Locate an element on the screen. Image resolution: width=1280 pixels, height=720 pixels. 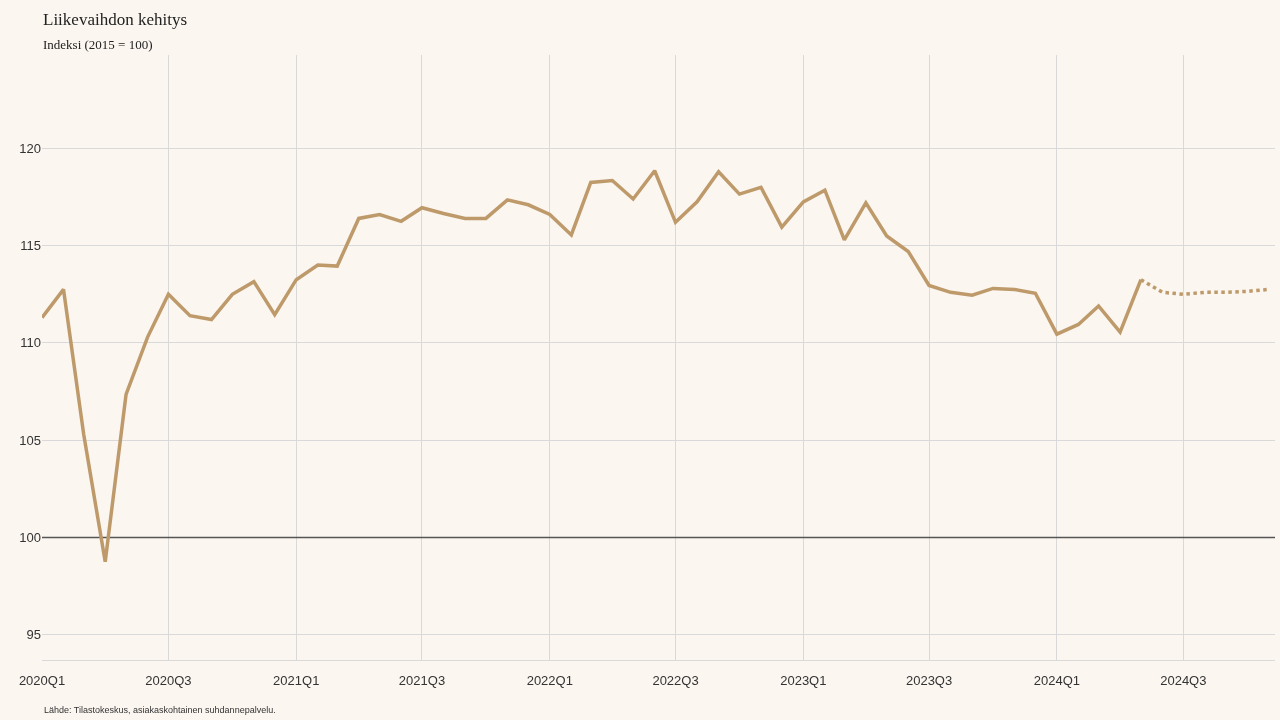
x-tick-label: 2020Q1 is located at coordinates (42, 680).